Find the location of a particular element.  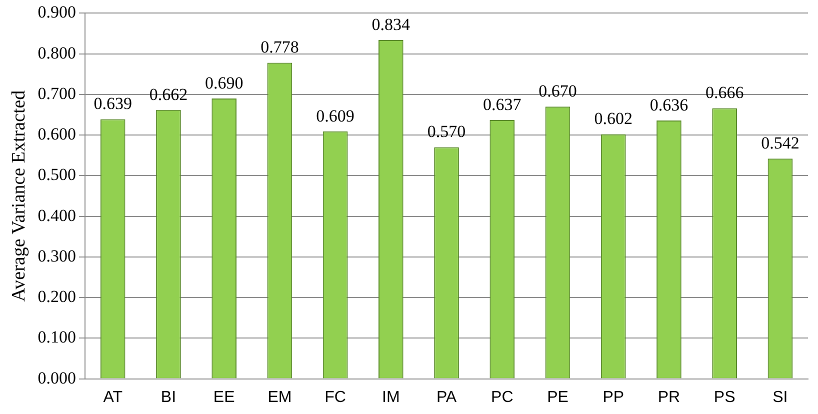

y-tick-label: 0.400 is located at coordinates (57, 215).